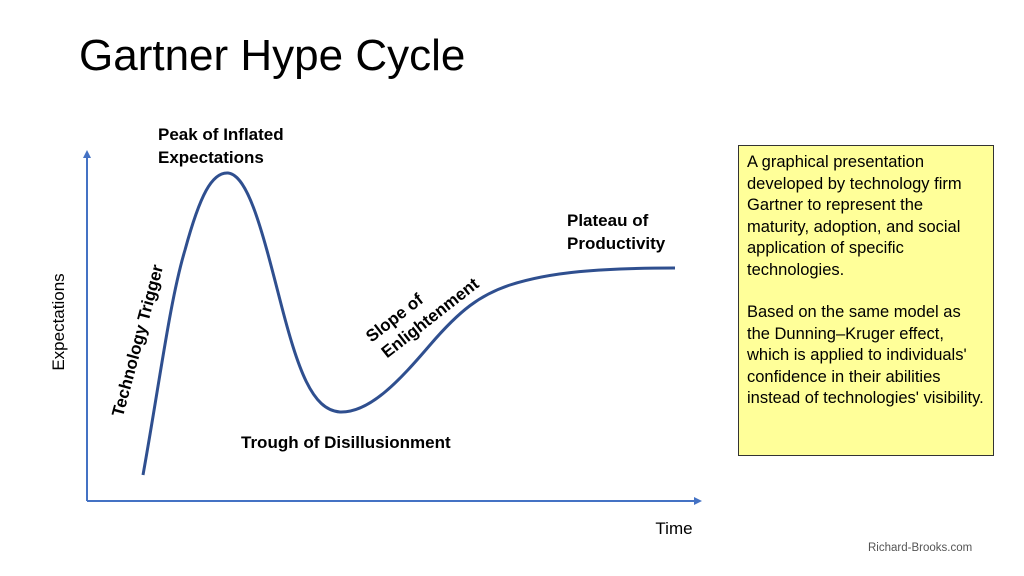  What do you see at coordinates (920, 548) in the screenshot?
I see `credit-text: Richard-Brooks.com` at bounding box center [920, 548].